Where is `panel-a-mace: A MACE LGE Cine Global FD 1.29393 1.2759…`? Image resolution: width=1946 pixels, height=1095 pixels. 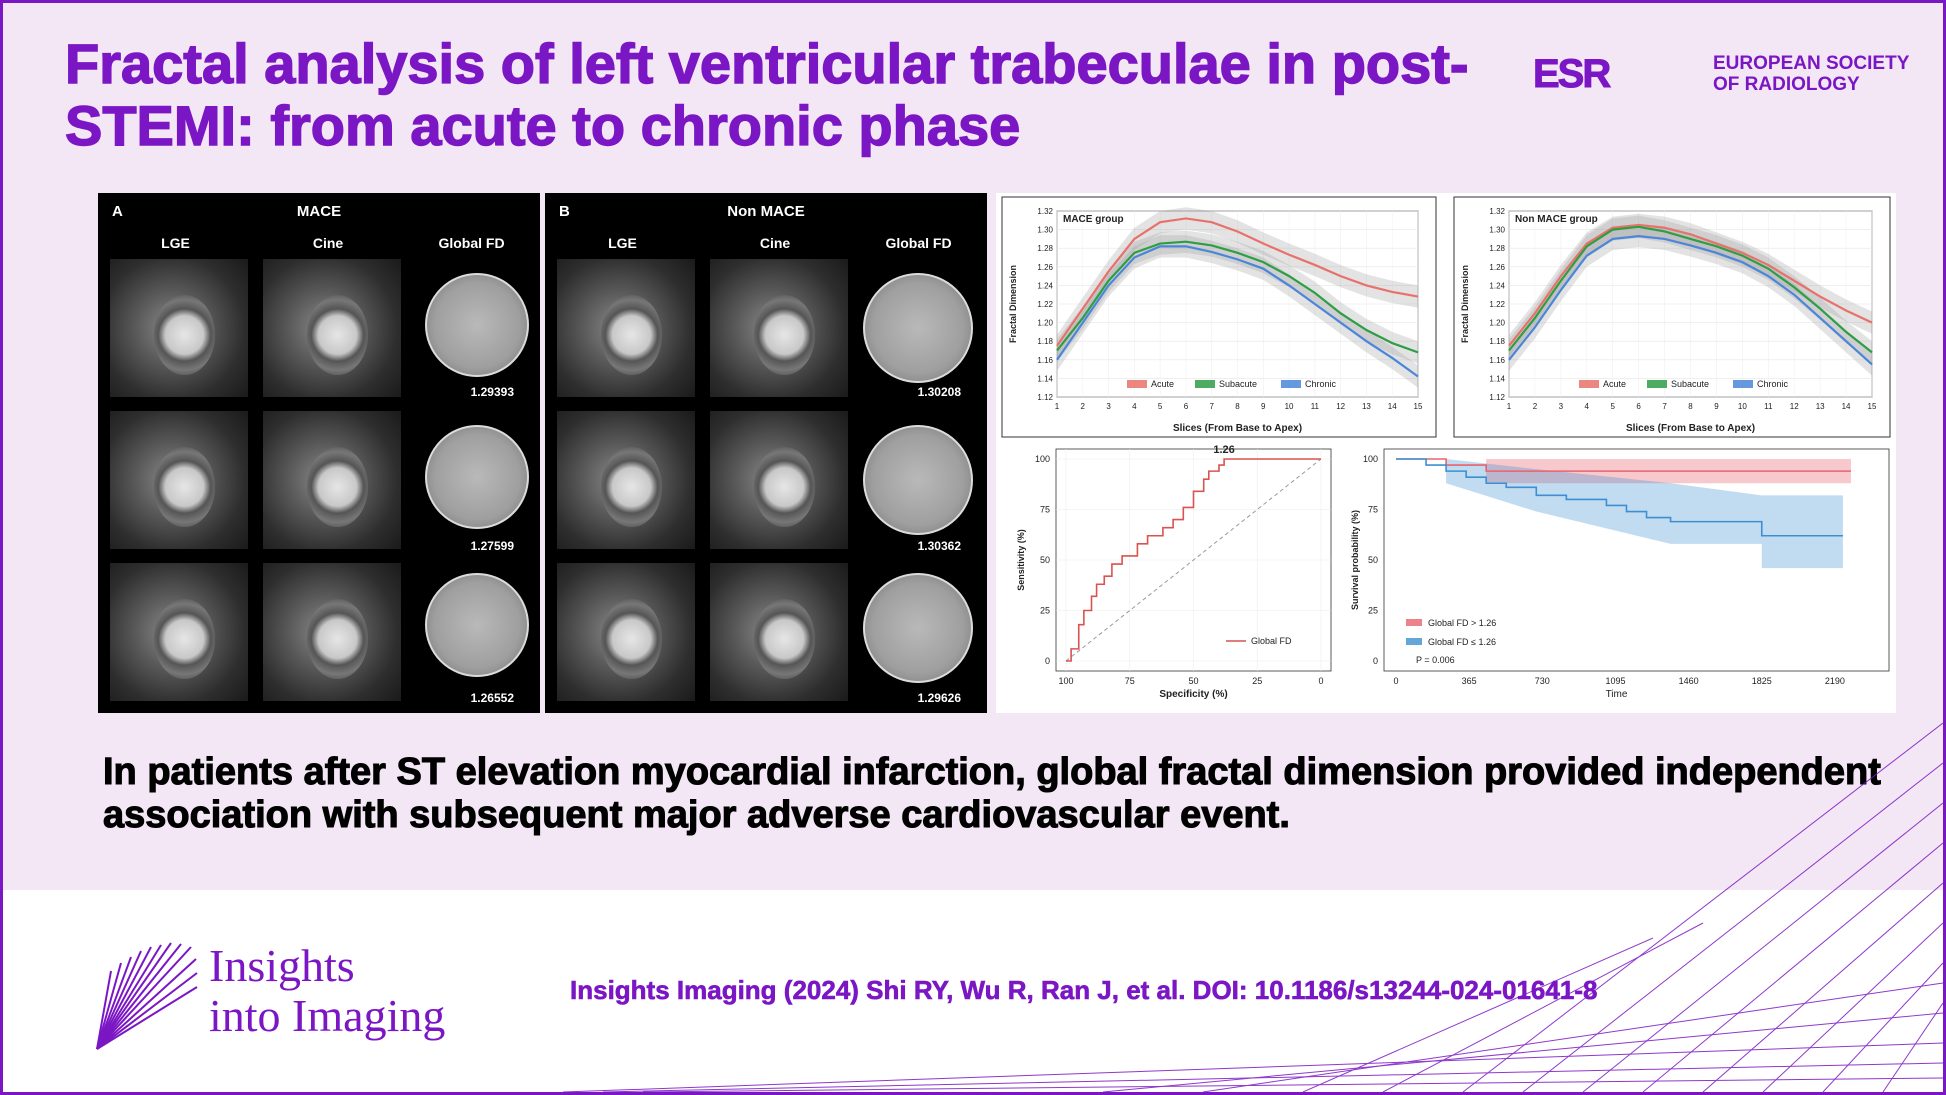 panel-a-mace: A MACE LGE Cine Global FD 1.29393 1.2759… is located at coordinates (319, 453).